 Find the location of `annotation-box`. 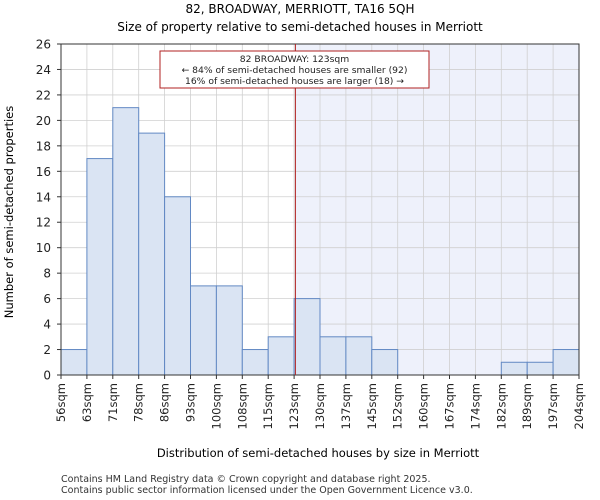

annotation-box is located at coordinates (294, 69).